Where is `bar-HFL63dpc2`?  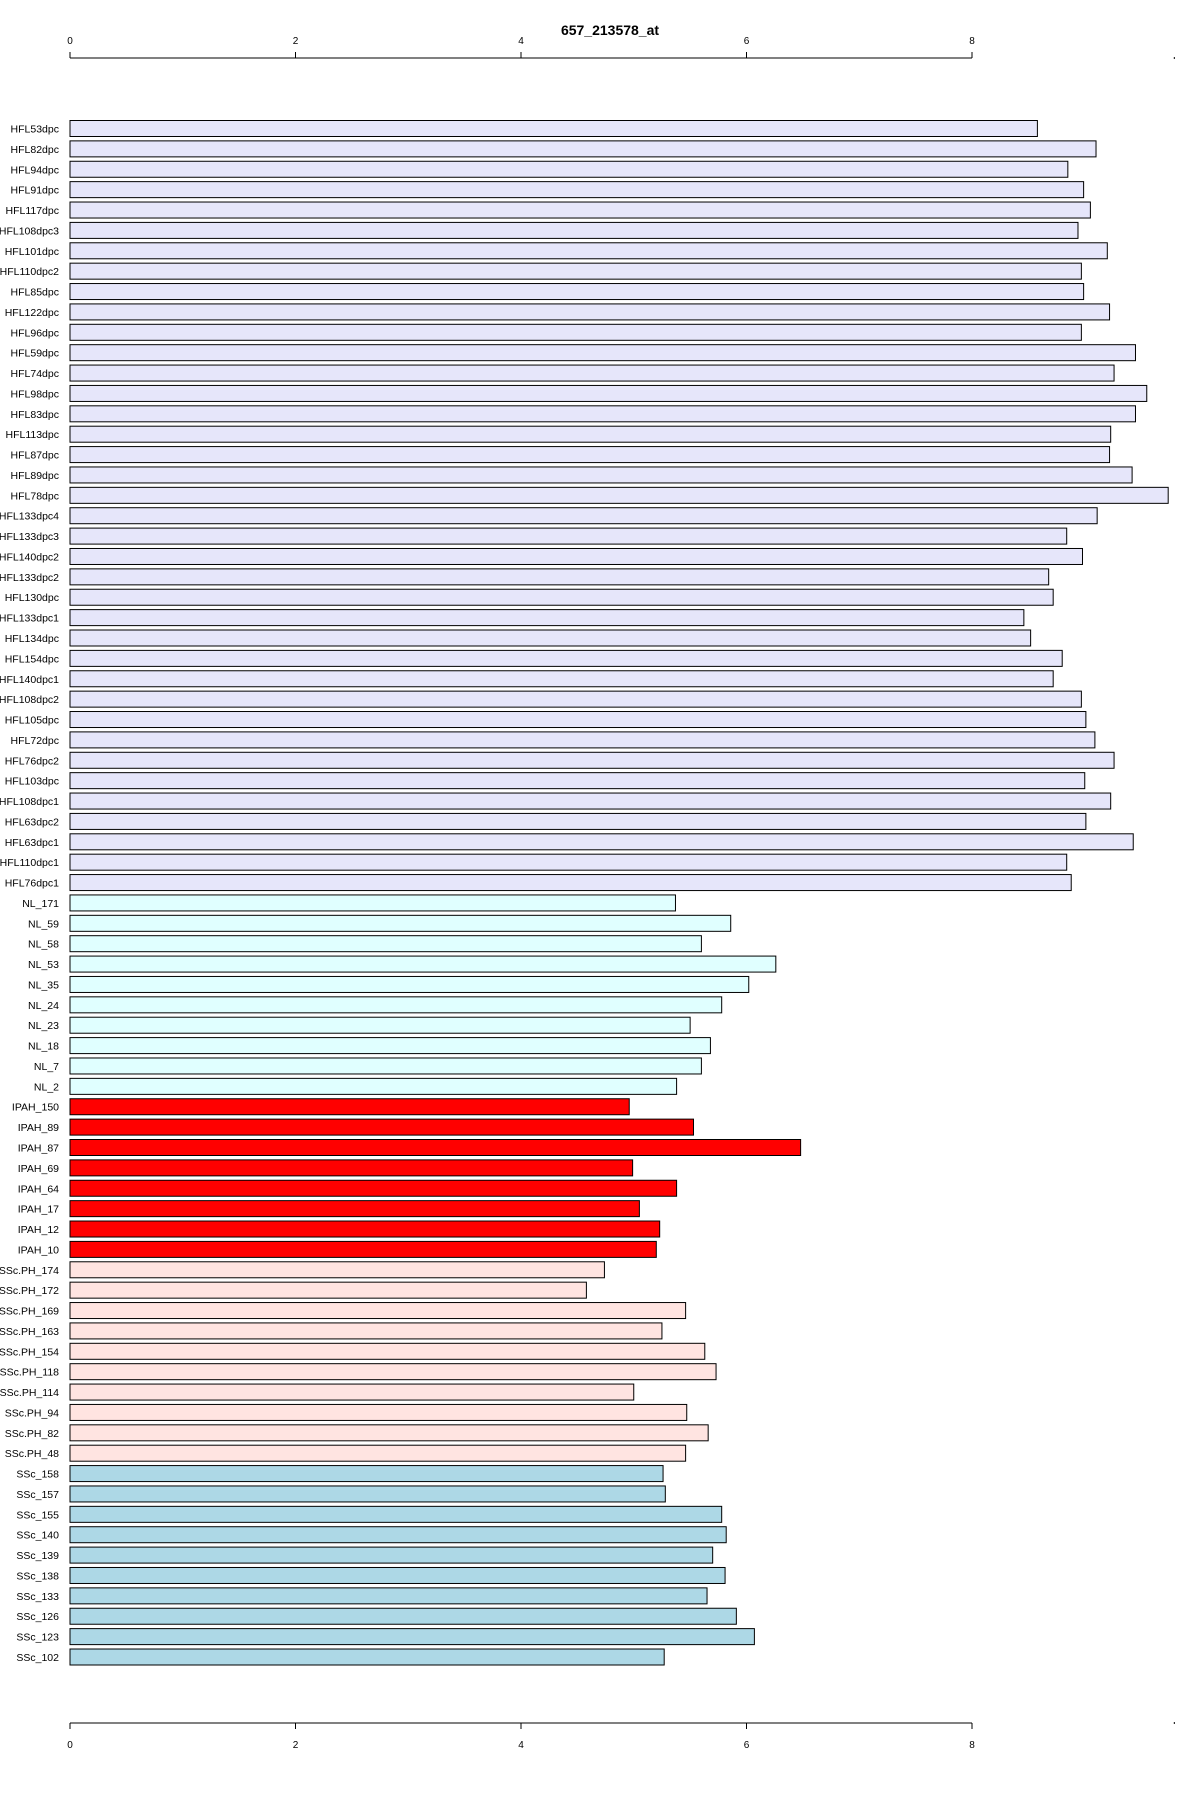 bar-HFL63dpc2 is located at coordinates (578, 821).